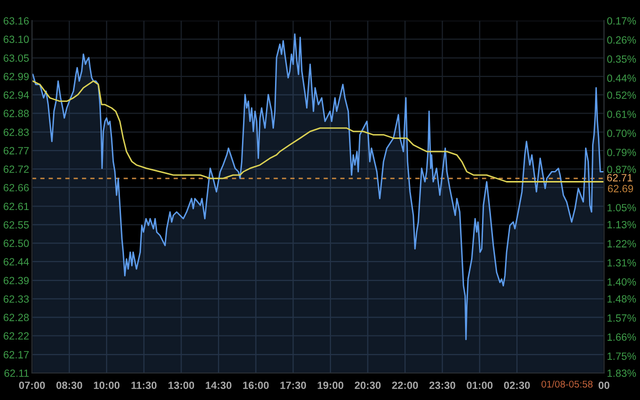 The height and width of the screenshot is (400, 640). What do you see at coordinates (219, 385) in the screenshot?
I see `x-tick-label: 14:30` at bounding box center [219, 385].